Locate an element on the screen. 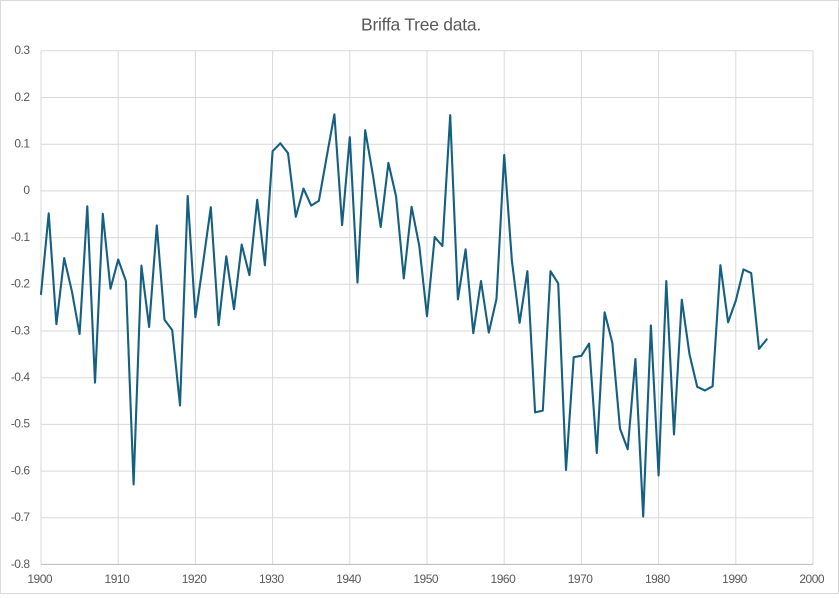  svg-text: 1930 is located at coordinates (272, 579).